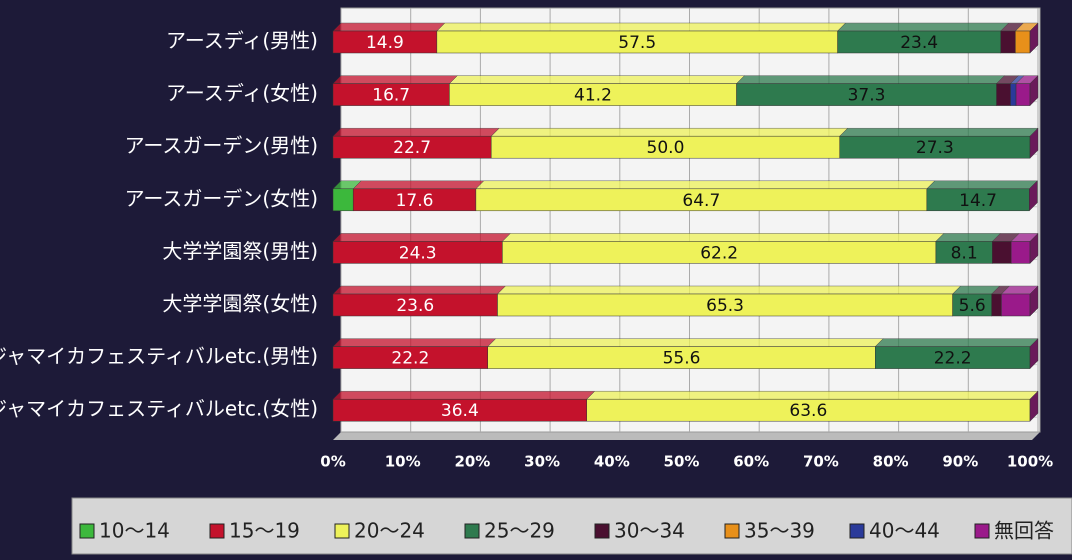 Image resolution: width=1072 pixels, height=560 pixels. What do you see at coordinates (960, 462) in the screenshot?
I see `x-tick-label: 90%` at bounding box center [960, 462].